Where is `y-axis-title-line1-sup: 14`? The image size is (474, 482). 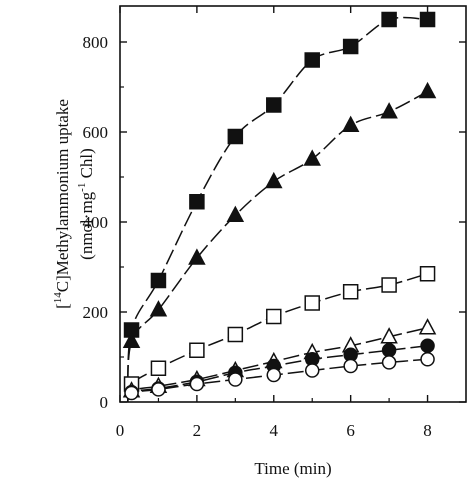 y-axis-title-line1-sup: 14 is located at coordinates (58, 298).